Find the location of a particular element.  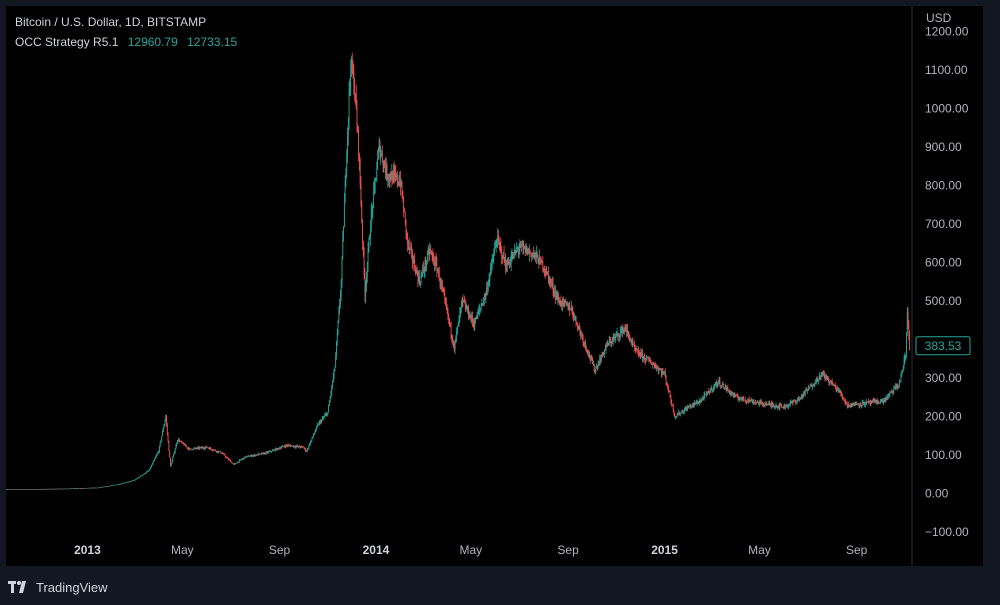

symbol-title-row: Bitcoin / U.S. Dollar, 1D, BITSTAMP is located at coordinates (126, 22).